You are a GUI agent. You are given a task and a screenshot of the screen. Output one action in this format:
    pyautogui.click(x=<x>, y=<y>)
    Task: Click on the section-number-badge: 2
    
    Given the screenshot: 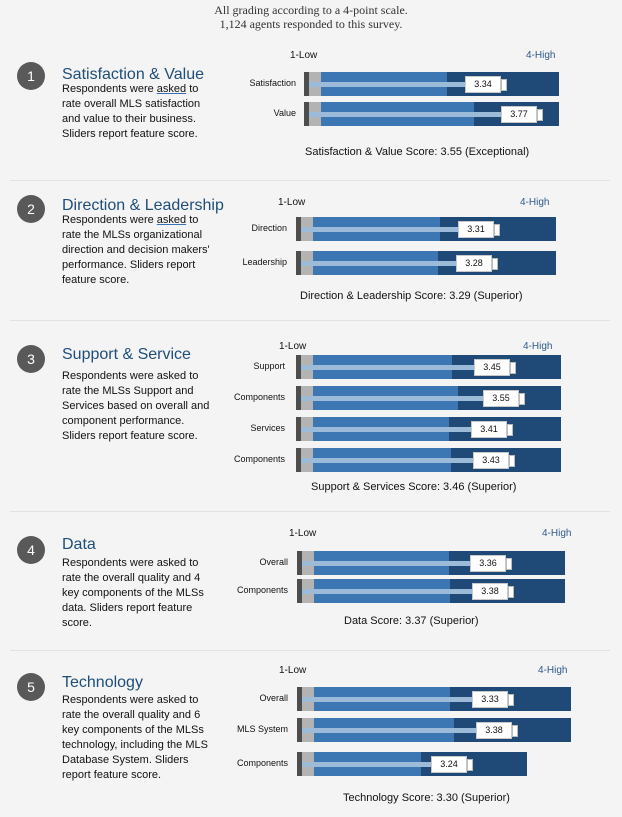 What is the action you would take?
    pyautogui.click(x=31, y=209)
    